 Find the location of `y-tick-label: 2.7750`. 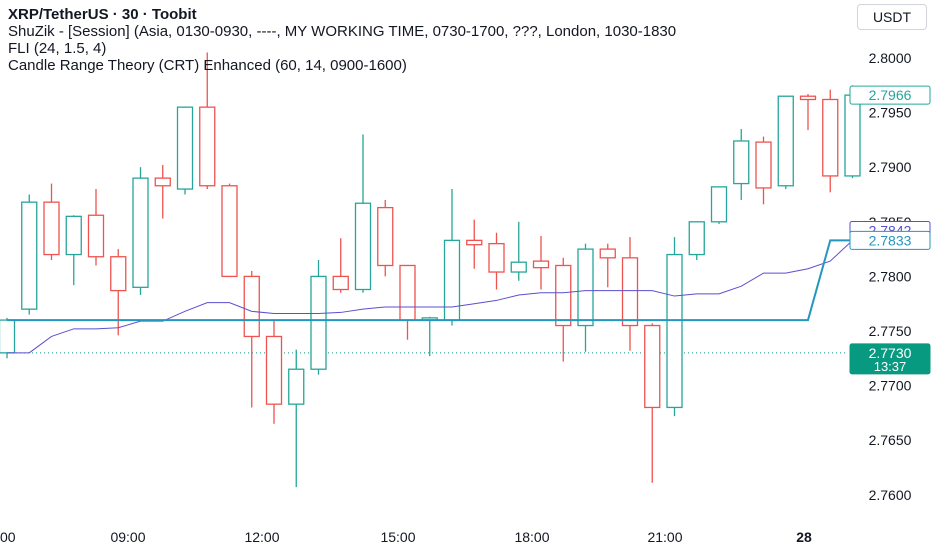

y-tick-label: 2.7750 is located at coordinates (890, 331).